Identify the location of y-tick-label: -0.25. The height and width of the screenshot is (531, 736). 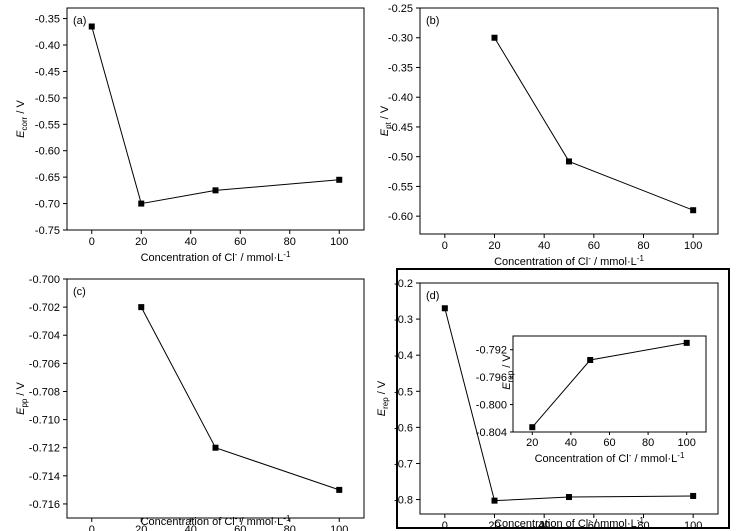
(400, 9).